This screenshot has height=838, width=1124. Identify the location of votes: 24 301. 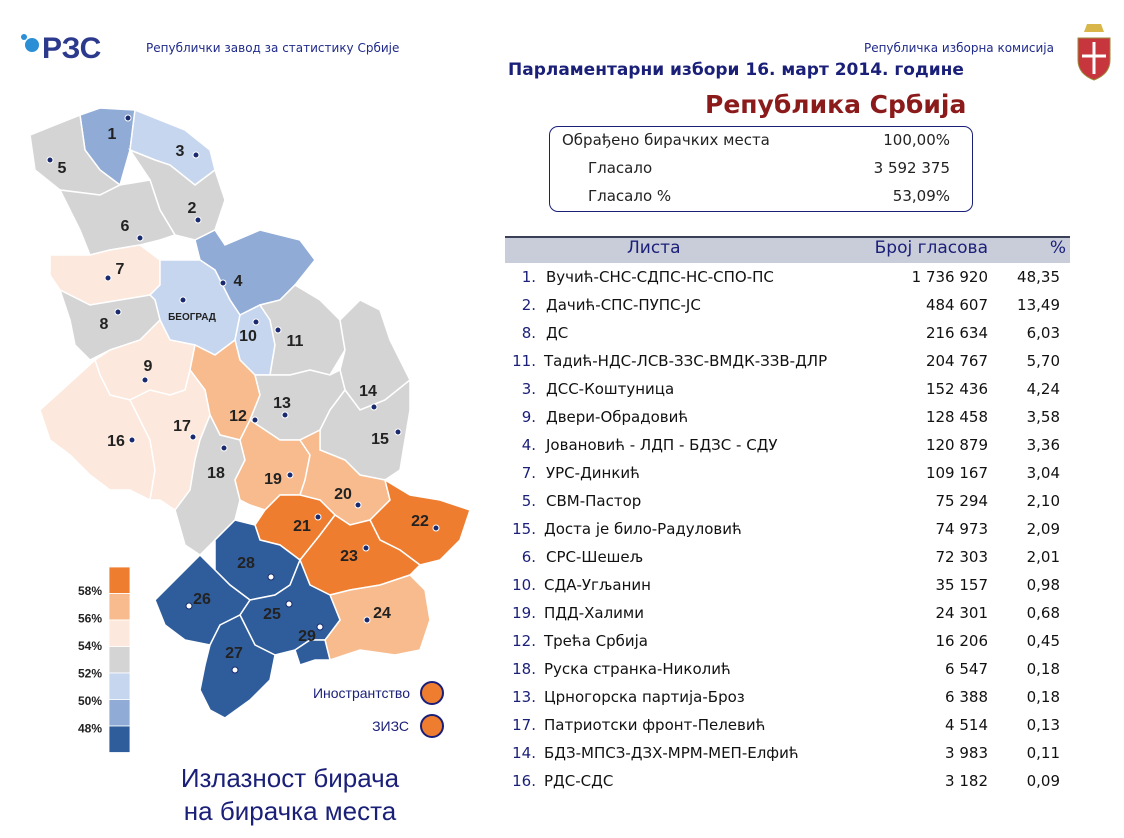
(962, 613).